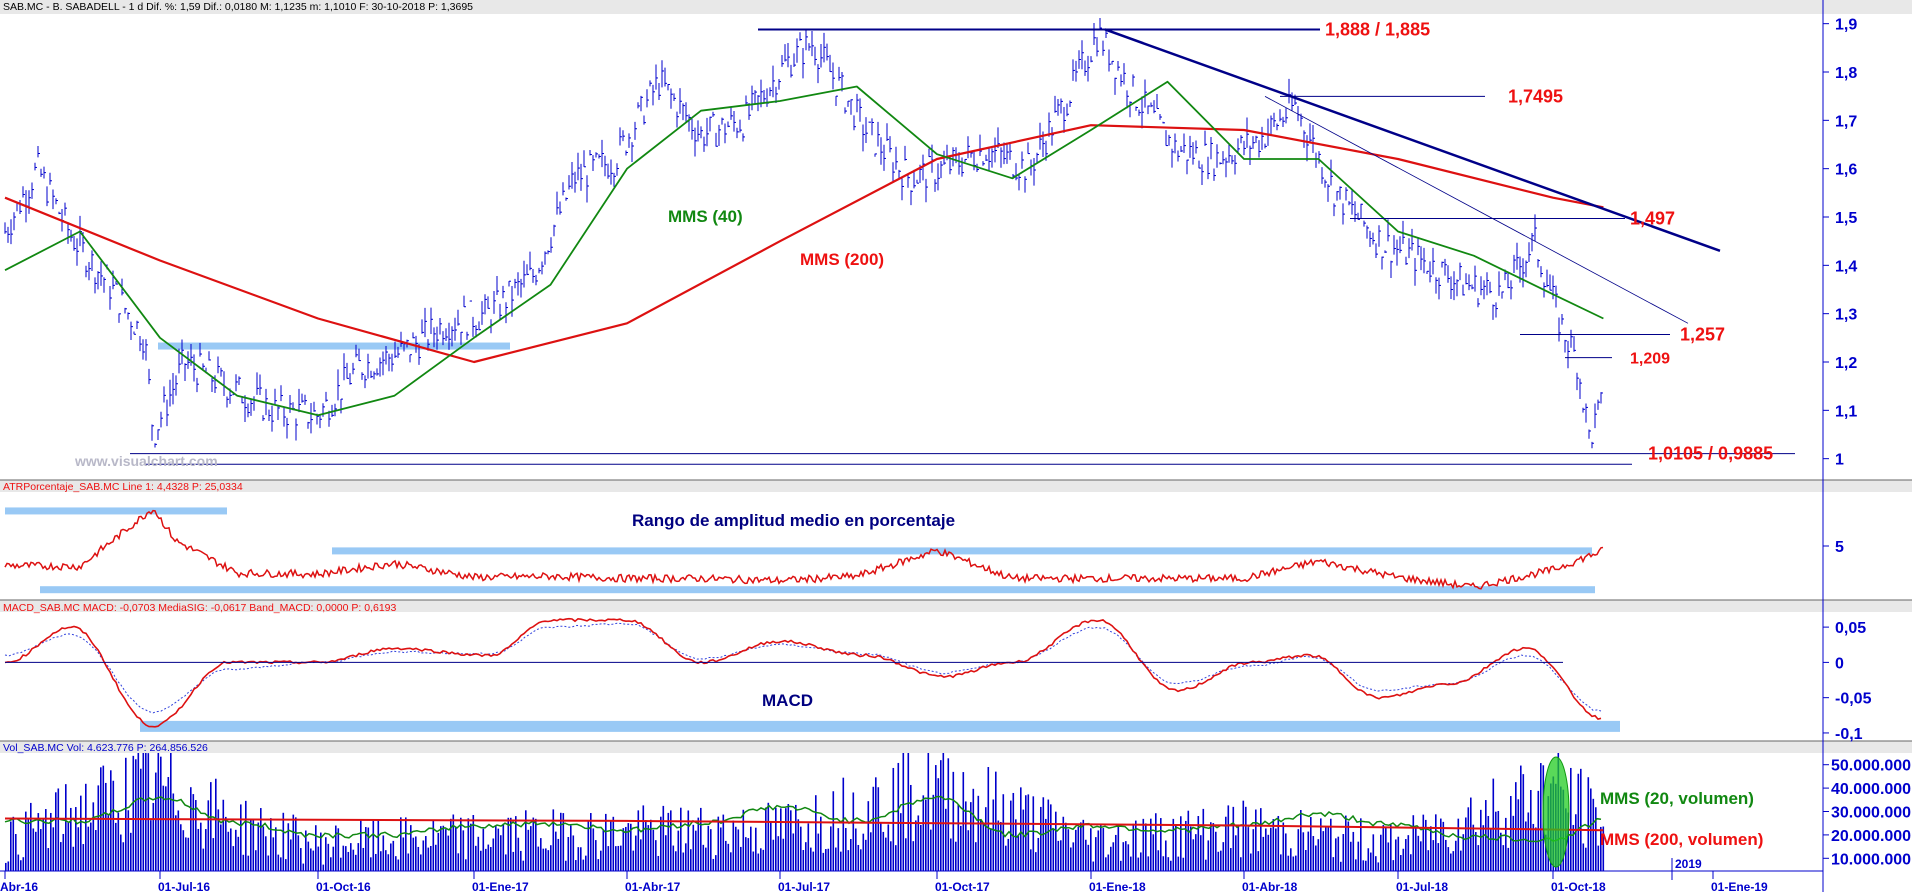 This screenshot has width=1912, height=892. I want to click on macd-annotation: MACD, so click(787, 700).